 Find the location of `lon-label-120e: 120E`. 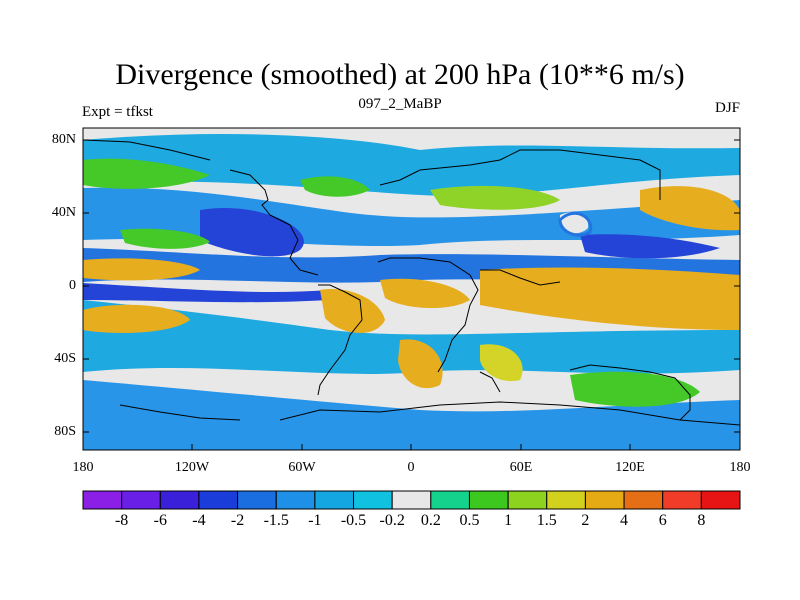

lon-label-120e: 120E is located at coordinates (630, 467).